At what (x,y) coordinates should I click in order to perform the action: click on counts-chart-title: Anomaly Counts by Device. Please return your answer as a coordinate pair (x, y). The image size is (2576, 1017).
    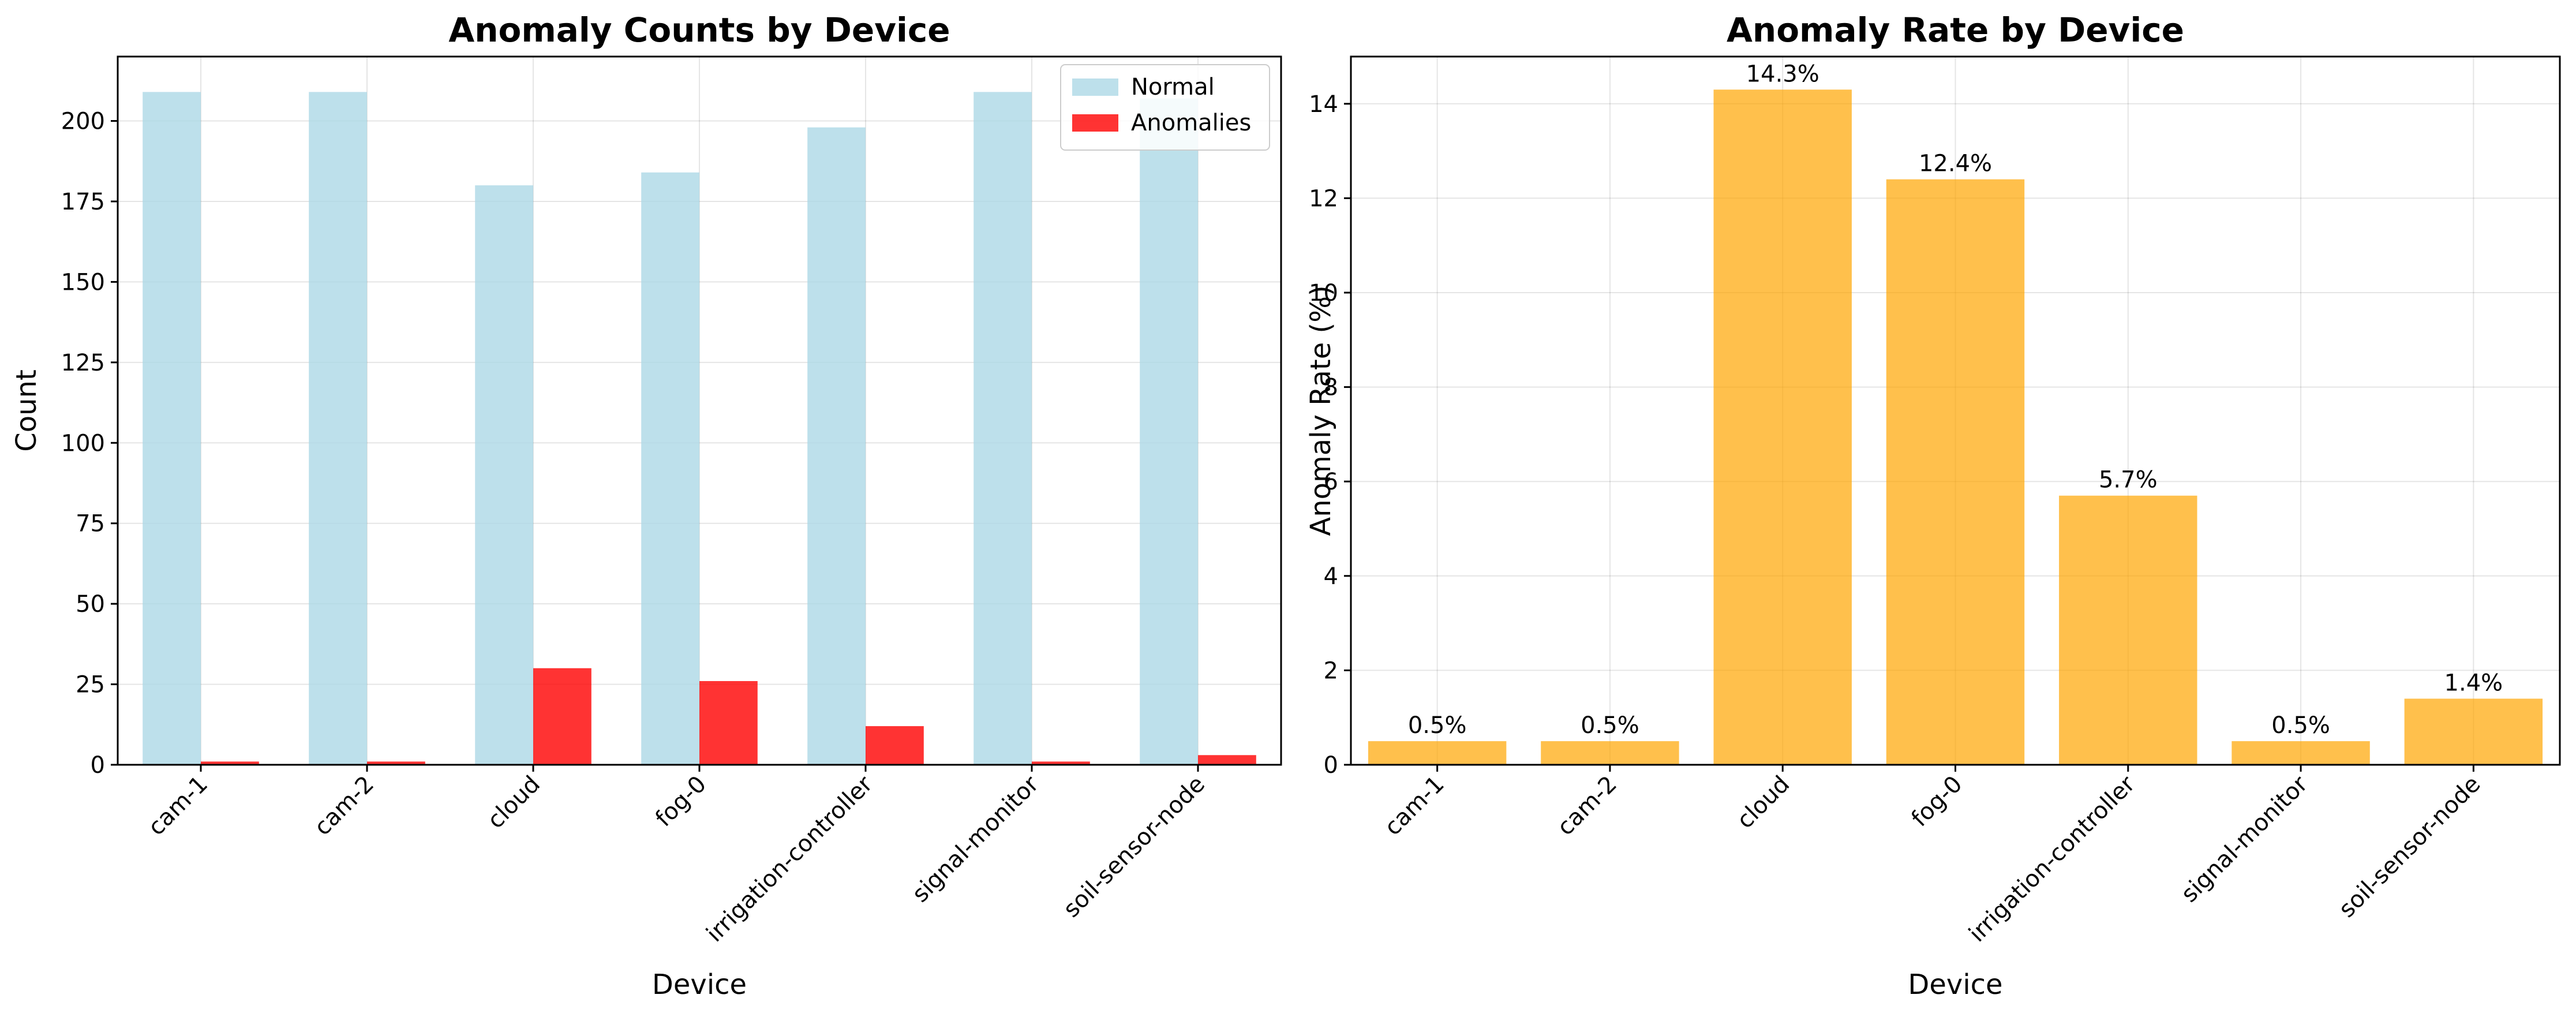
    Looking at the image, I should click on (699, 30).